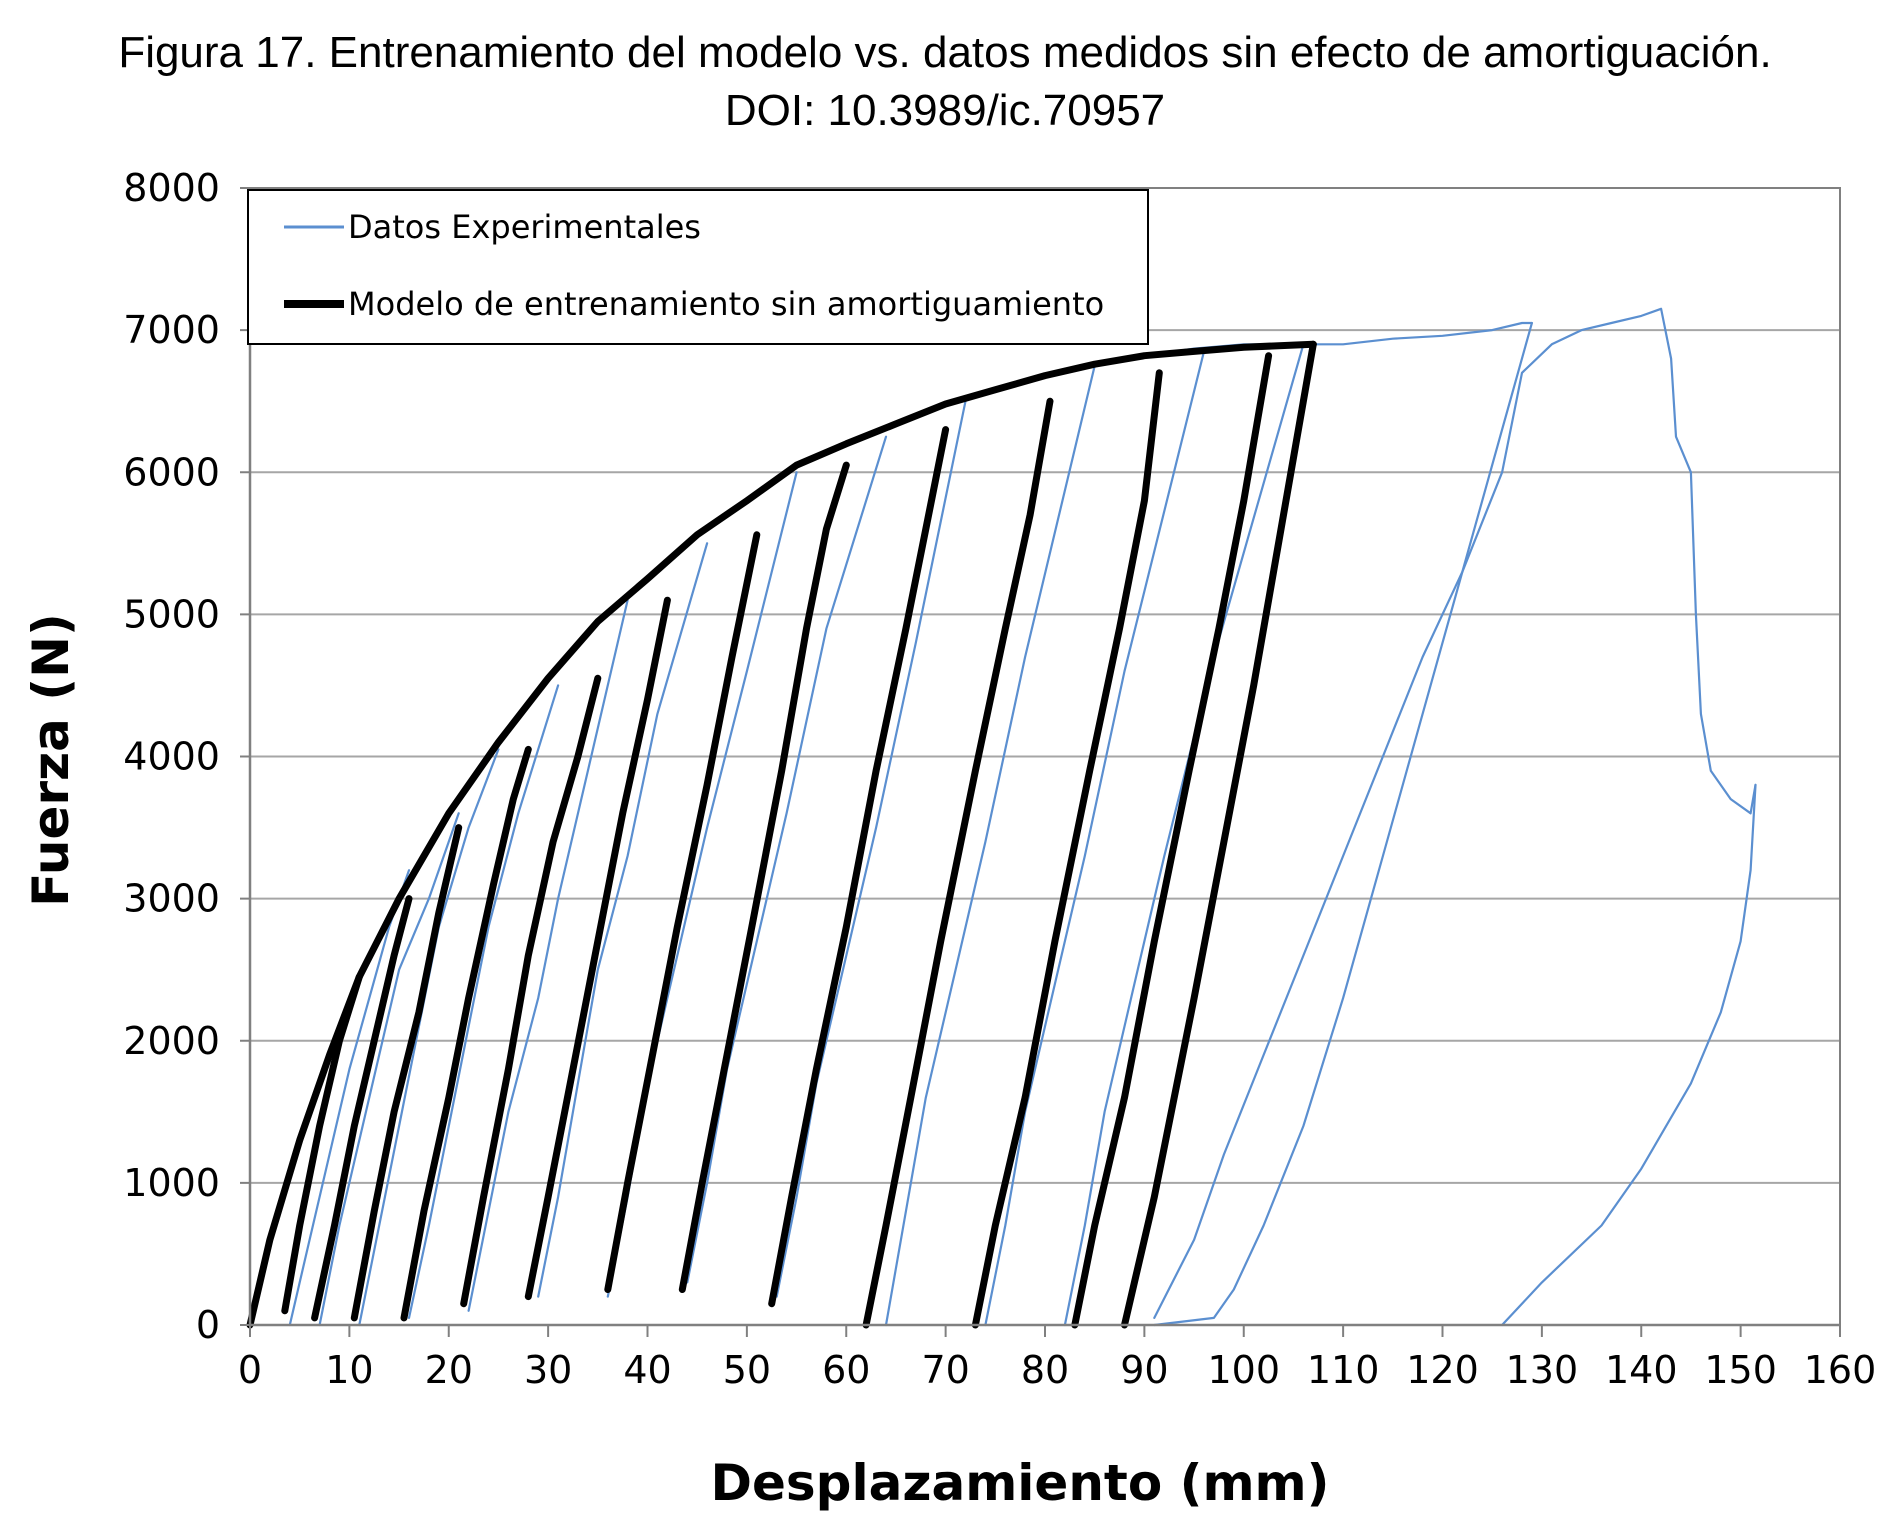 The height and width of the screenshot is (1529, 1890). What do you see at coordinates (171, 330) in the screenshot?
I see `y-tick-label: 7000` at bounding box center [171, 330].